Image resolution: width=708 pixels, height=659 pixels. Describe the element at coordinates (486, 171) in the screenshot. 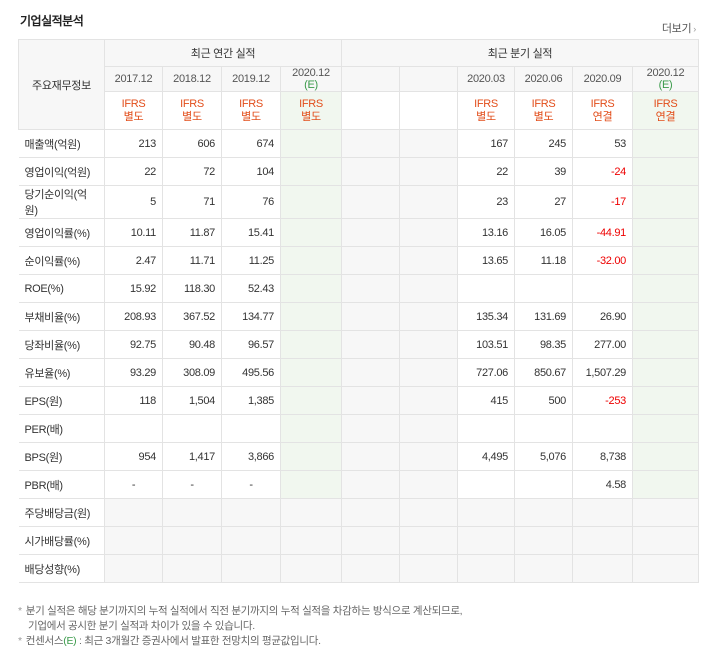

I see `quarter-value: 22` at that location.